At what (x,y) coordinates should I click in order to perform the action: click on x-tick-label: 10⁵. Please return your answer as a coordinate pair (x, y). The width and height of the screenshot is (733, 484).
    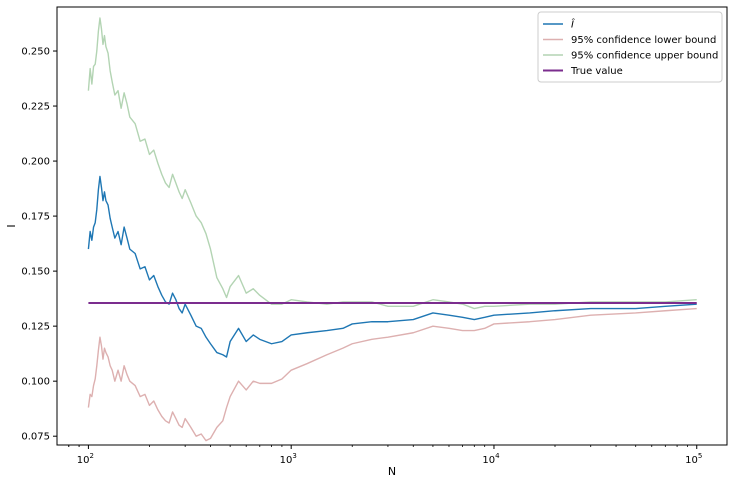
    Looking at the image, I should click on (693, 459).